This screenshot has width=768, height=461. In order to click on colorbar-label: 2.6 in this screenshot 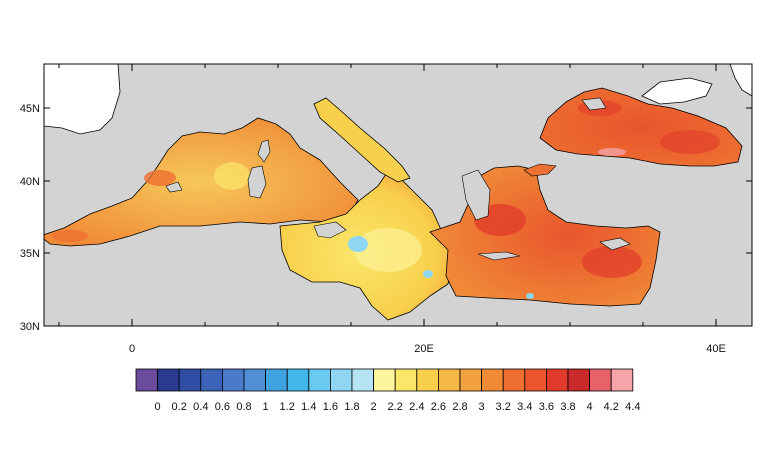, I will do `click(438, 407)`.